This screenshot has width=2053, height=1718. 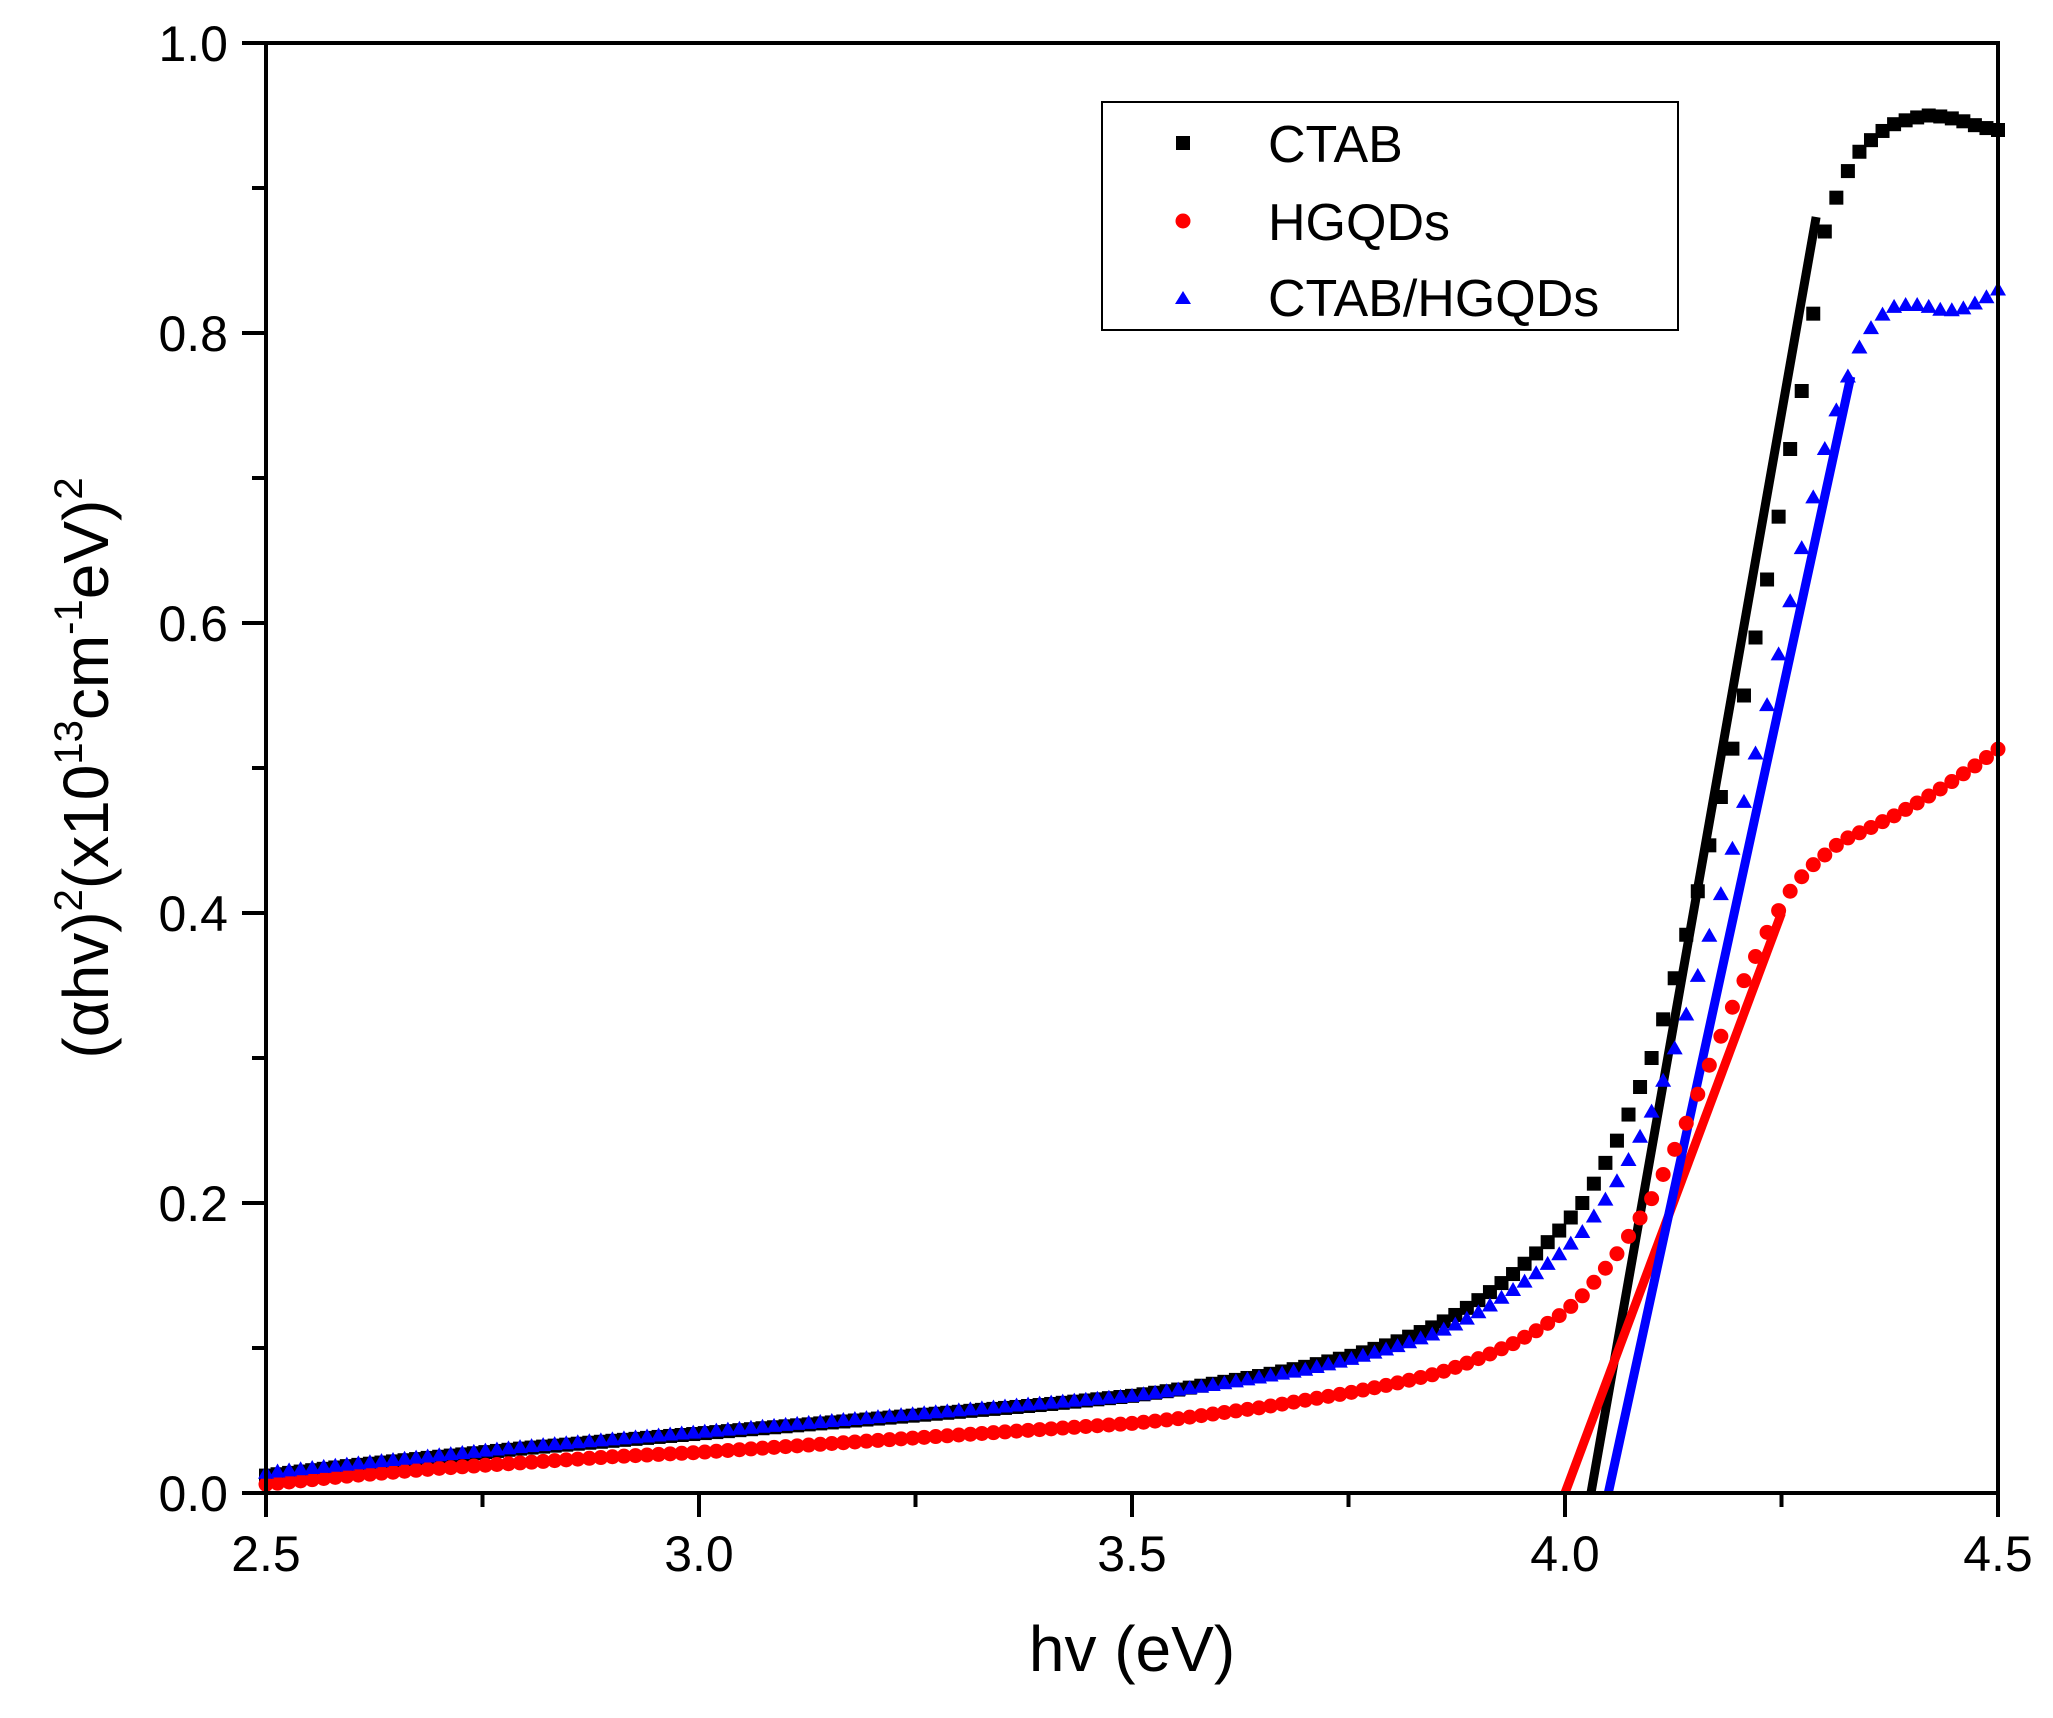 I want to click on y-tick-label: 0.8, so click(x=193, y=334).